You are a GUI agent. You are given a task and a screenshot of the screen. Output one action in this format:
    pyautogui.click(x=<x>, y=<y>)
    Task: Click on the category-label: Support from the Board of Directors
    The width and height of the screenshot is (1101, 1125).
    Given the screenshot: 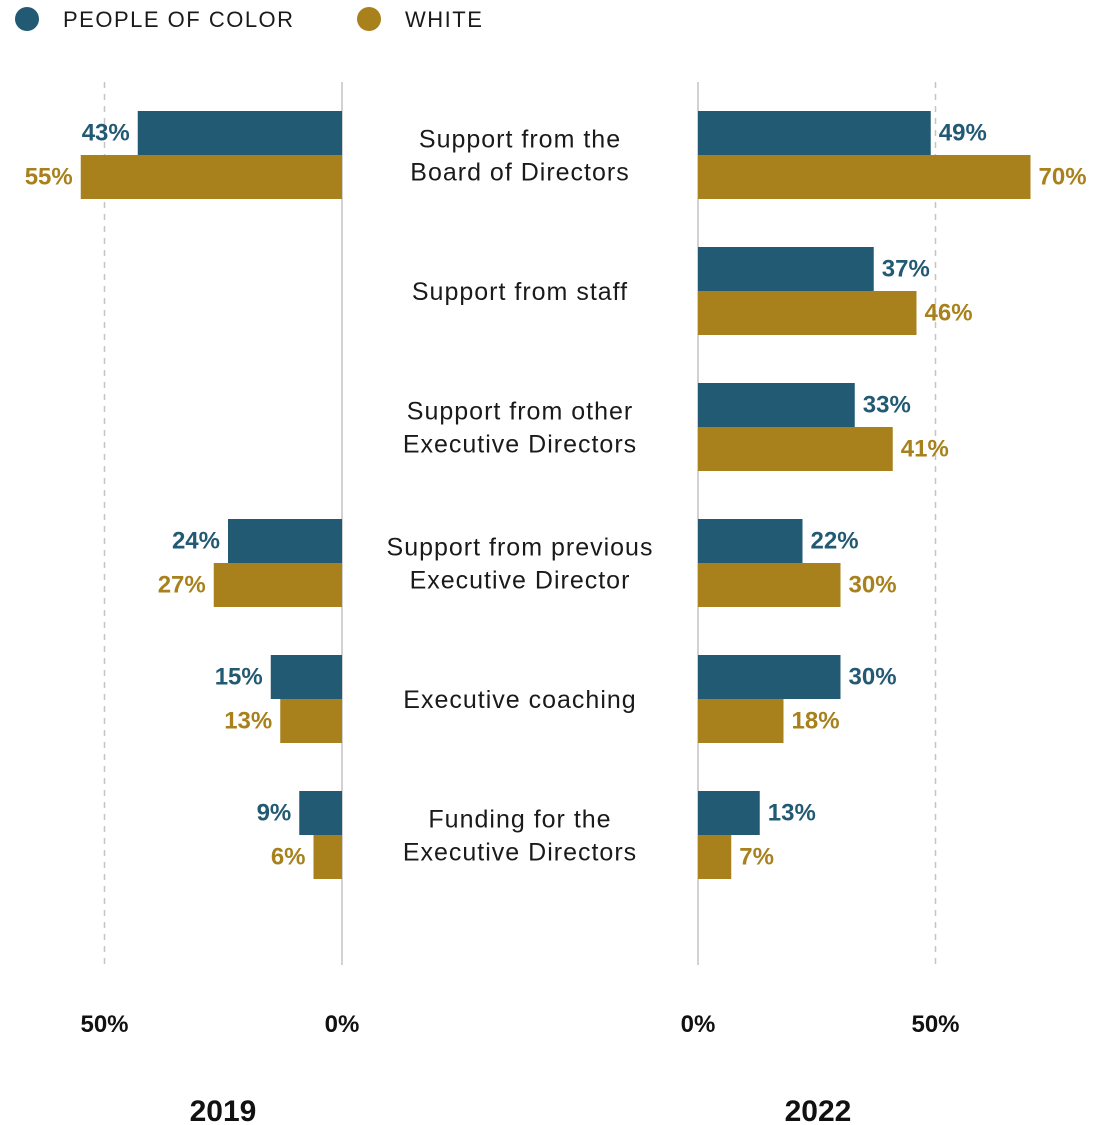 What is the action you would take?
    pyautogui.click(x=519, y=156)
    